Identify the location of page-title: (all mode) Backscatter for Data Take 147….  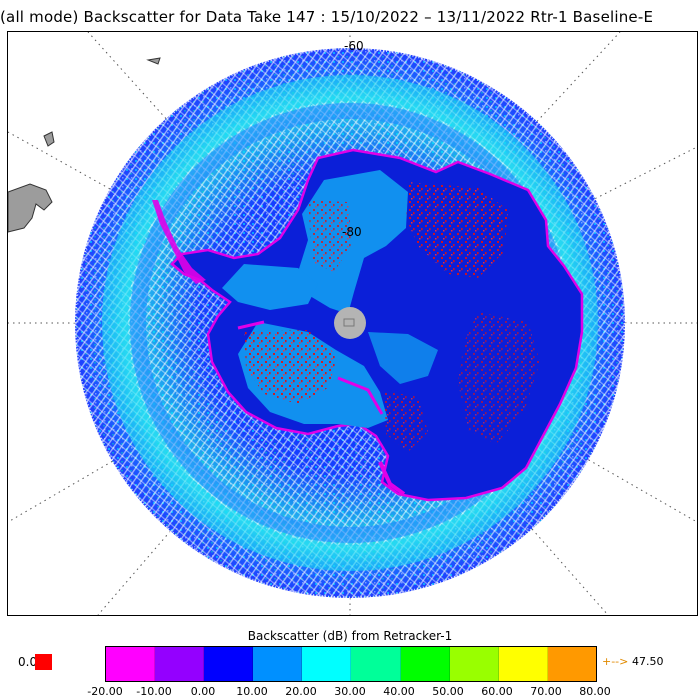
(327, 17).